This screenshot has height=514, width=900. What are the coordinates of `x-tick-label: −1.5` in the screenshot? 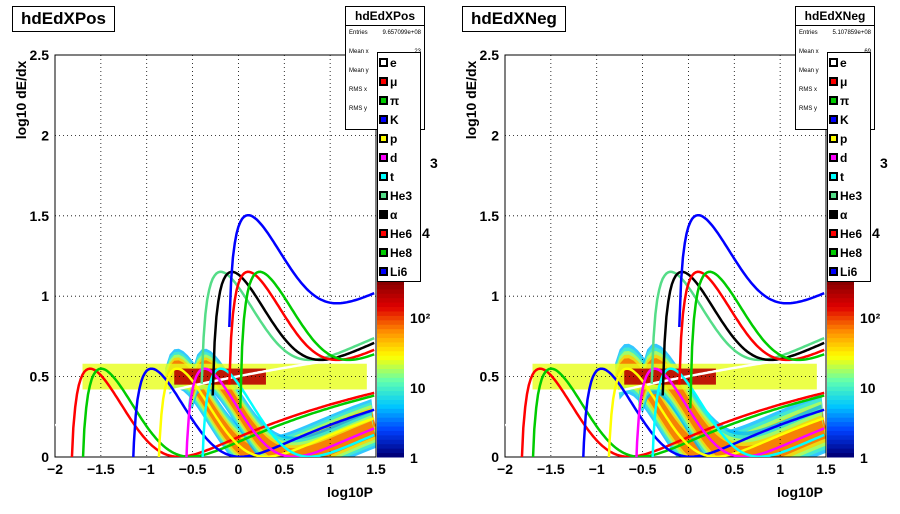 It's located at (101, 469).